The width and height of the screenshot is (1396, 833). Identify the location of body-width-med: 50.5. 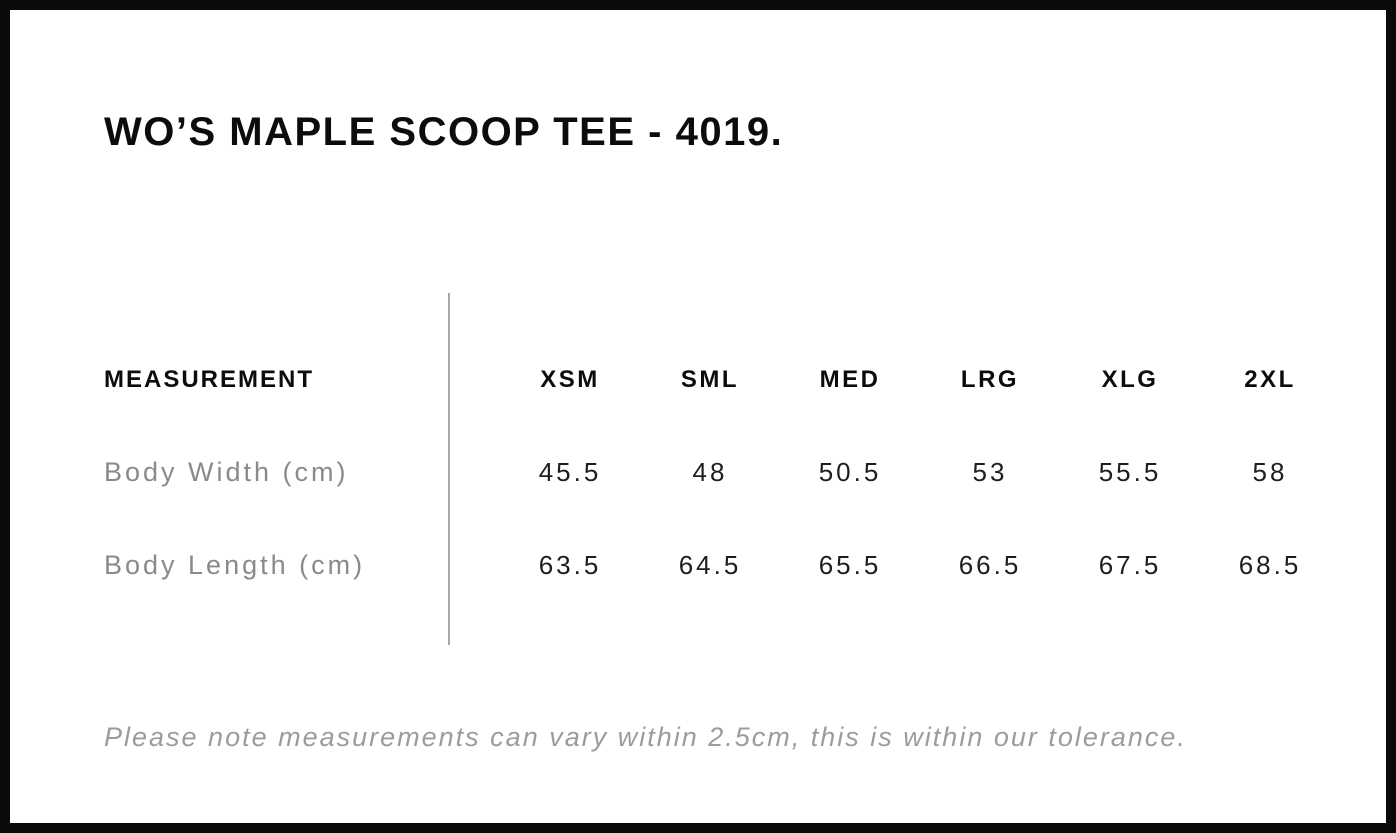
(850, 472).